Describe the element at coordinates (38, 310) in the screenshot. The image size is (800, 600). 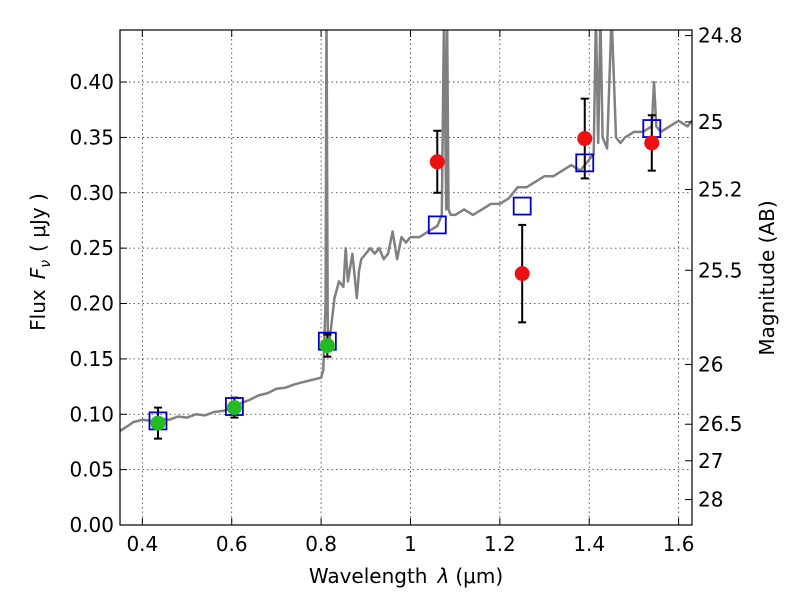
I see `y-axis-label-prefix: Flux` at that location.